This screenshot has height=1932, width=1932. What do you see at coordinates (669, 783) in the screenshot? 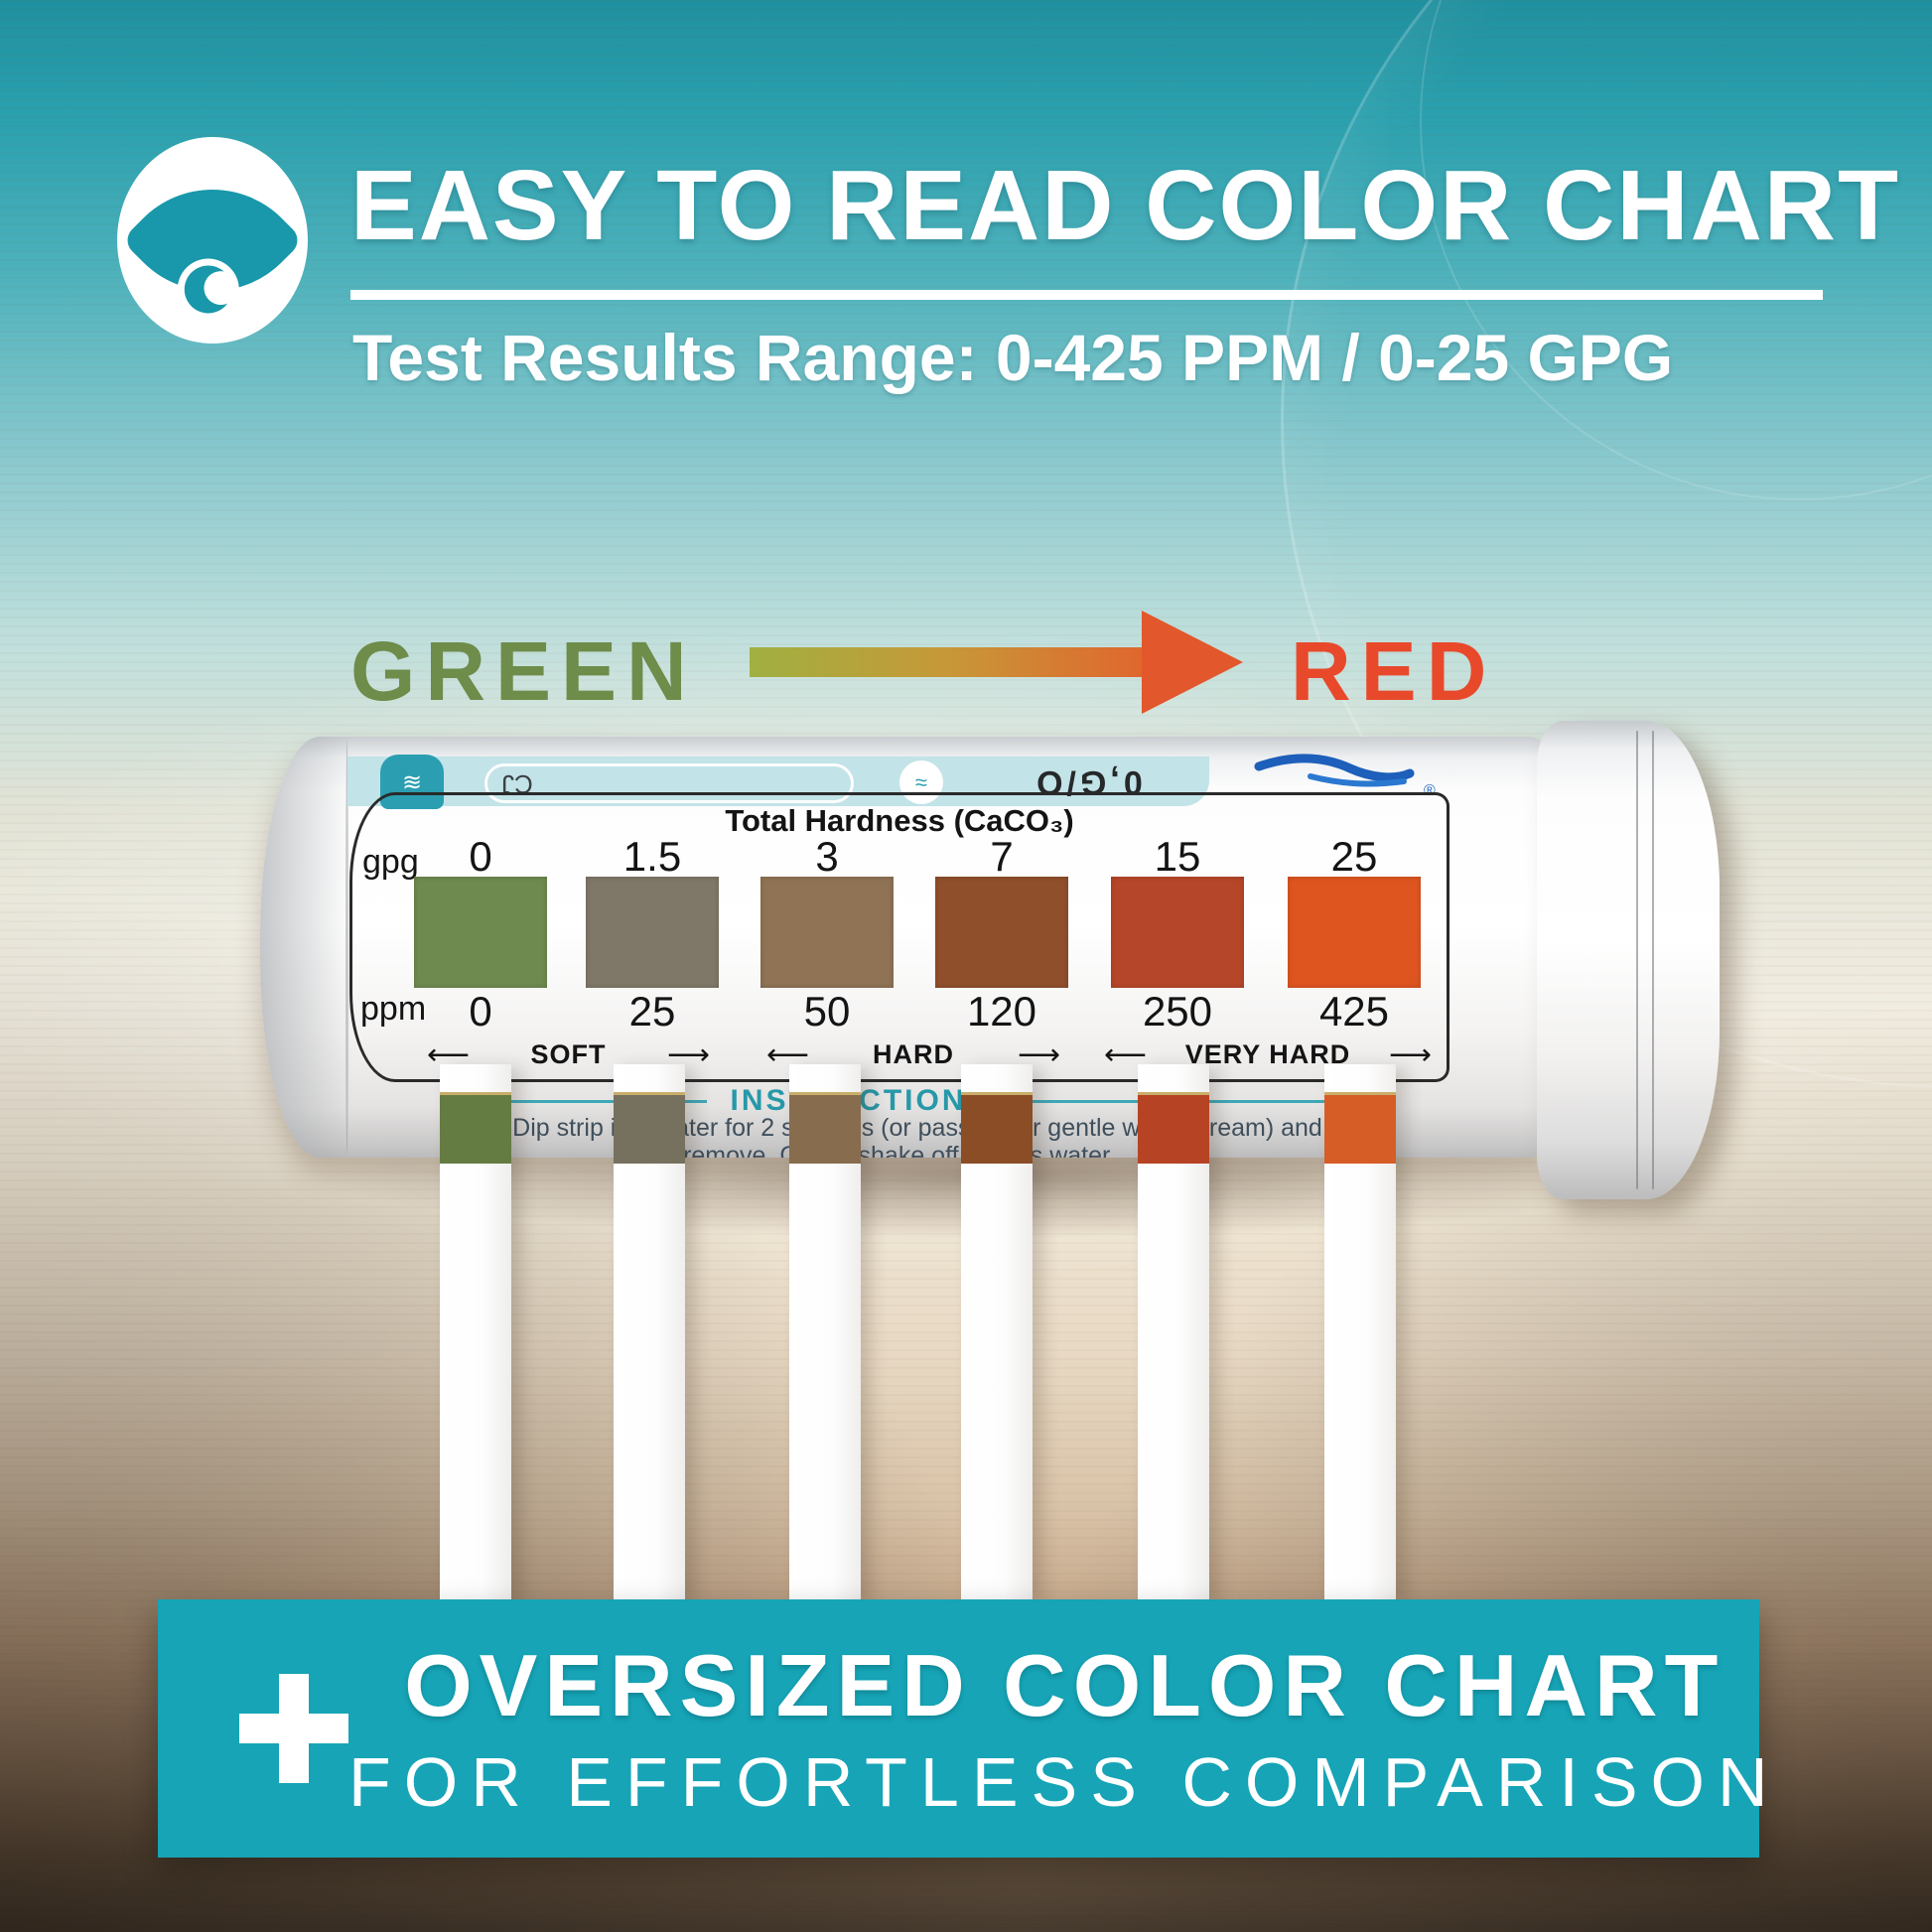
I see `label-pill: CJ` at bounding box center [669, 783].